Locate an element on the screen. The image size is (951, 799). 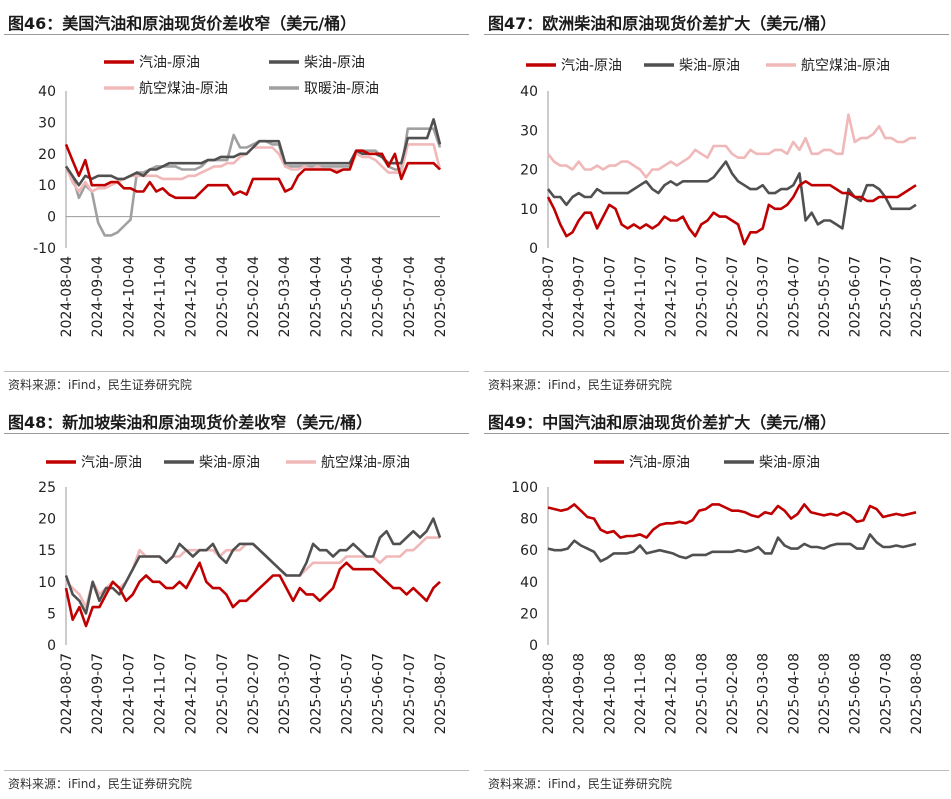
y-tick-label: 60 is located at coordinates (529, 551).